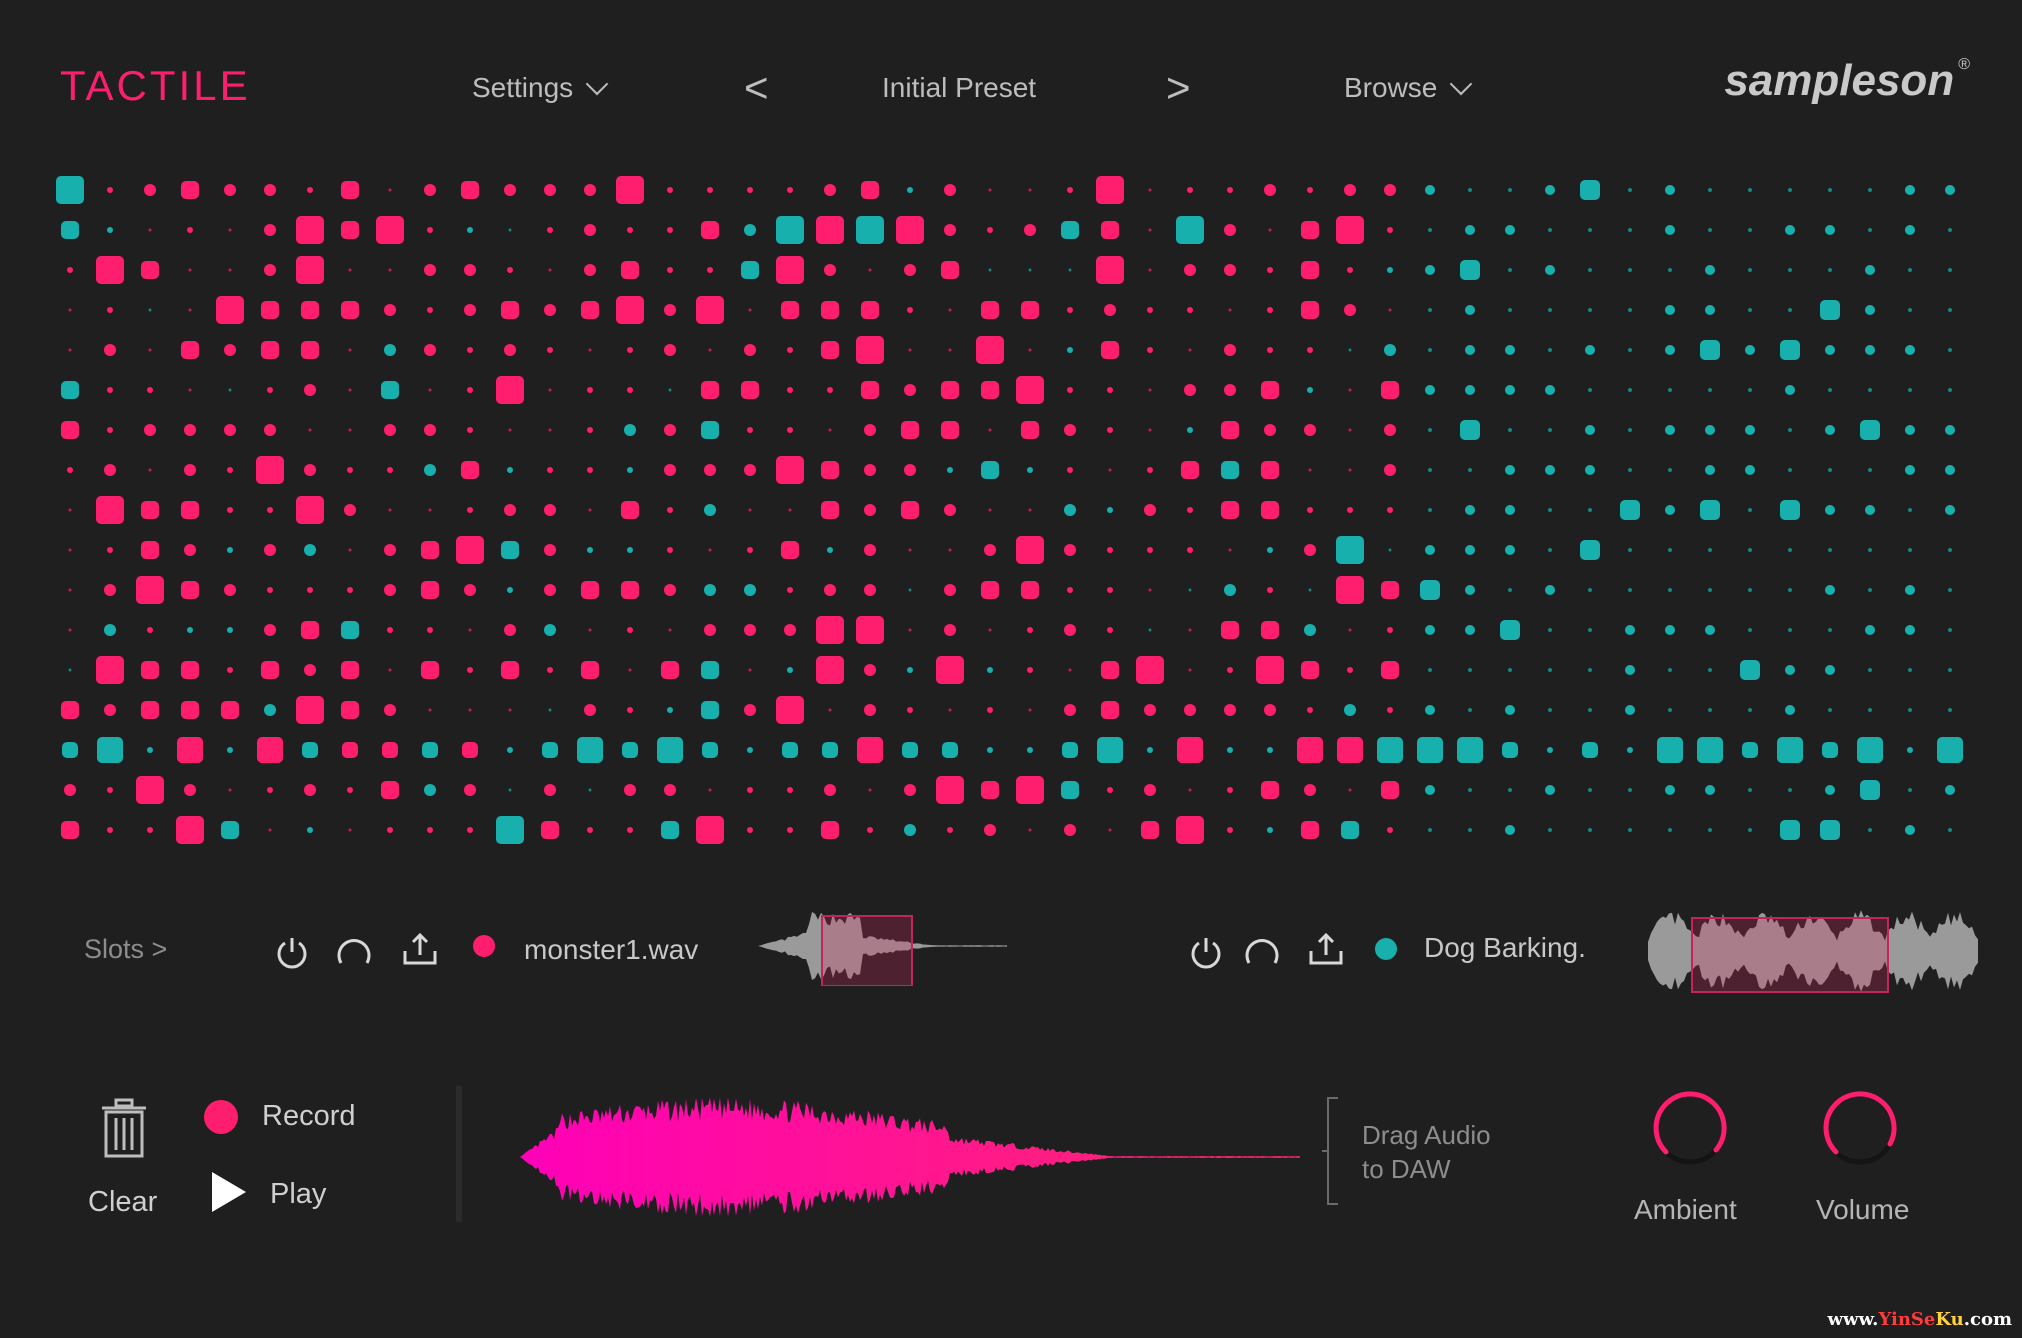 Image resolution: width=2022 pixels, height=1338 pixels. What do you see at coordinates (1206, 952) in the screenshot?
I see `slot2-power-button` at bounding box center [1206, 952].